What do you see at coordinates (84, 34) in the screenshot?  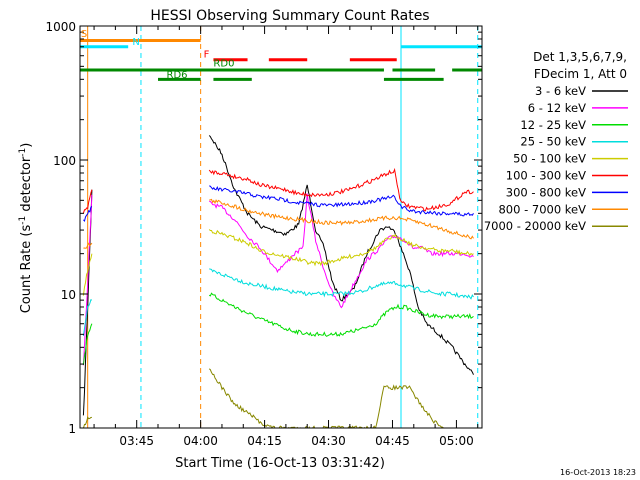 I see `state-bar-label: S` at bounding box center [84, 34].